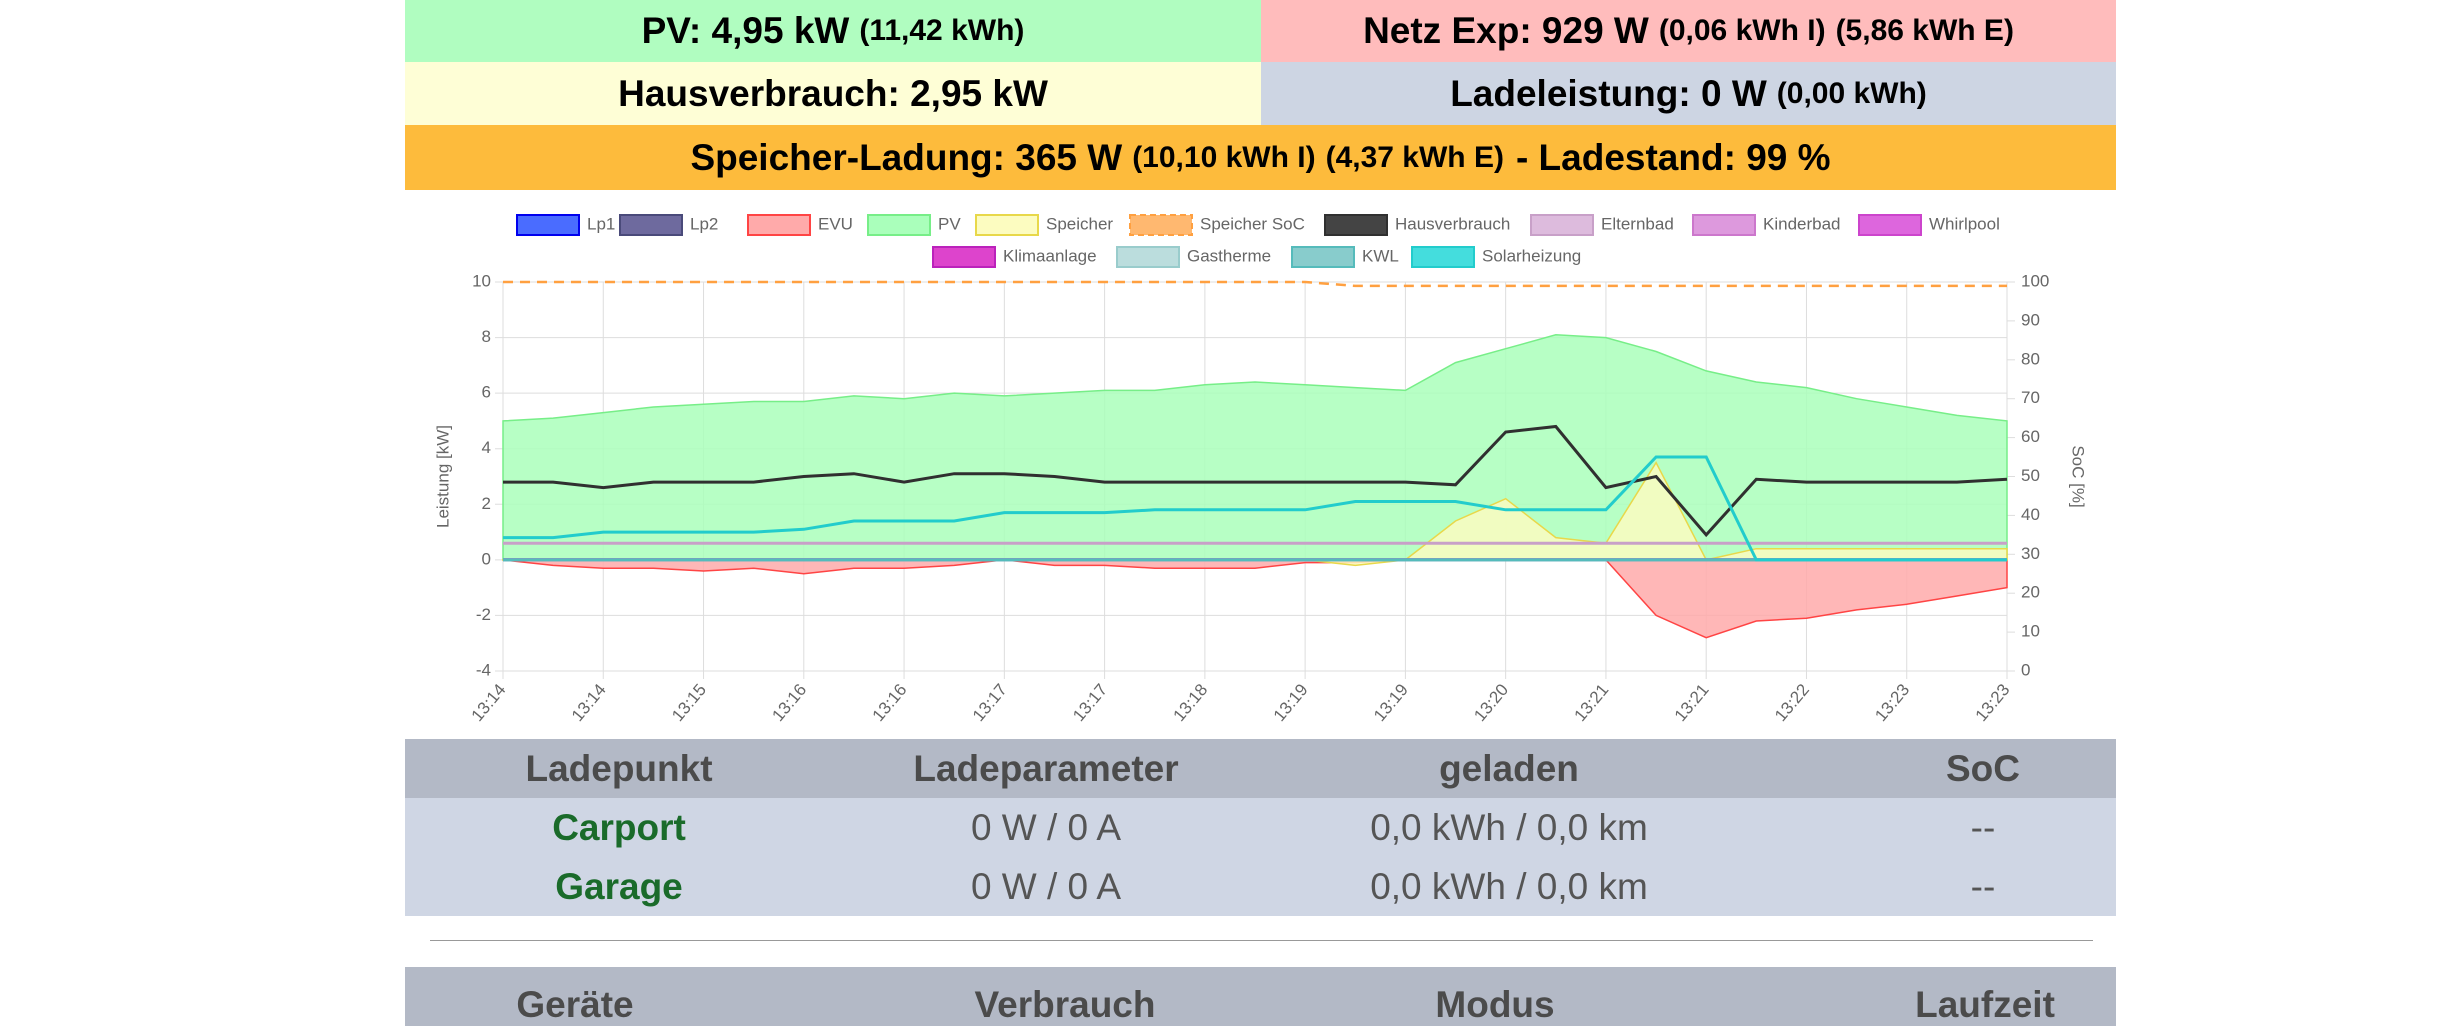 Image resolution: width=2445 pixels, height=1026 pixels. What do you see at coordinates (1260, 996) in the screenshot?
I see `table2-header: Geräte Verbrauch Modus Laufzeit` at bounding box center [1260, 996].